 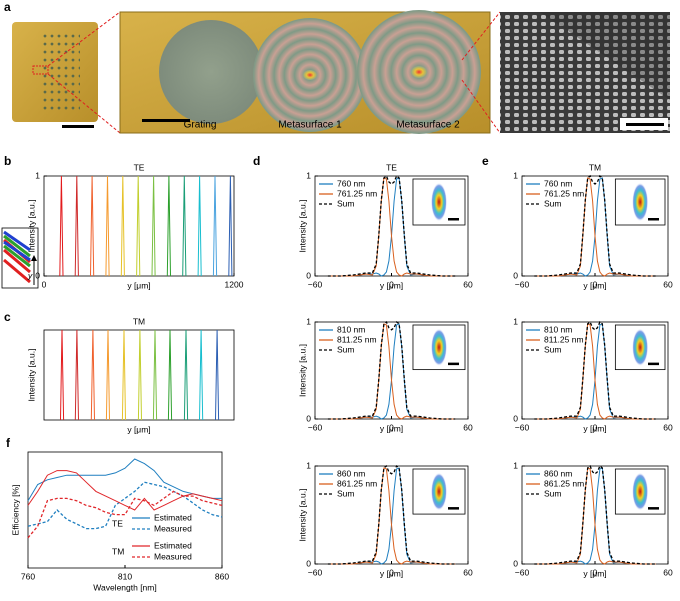 I want to click on focal-spot, so click(x=419, y=72).